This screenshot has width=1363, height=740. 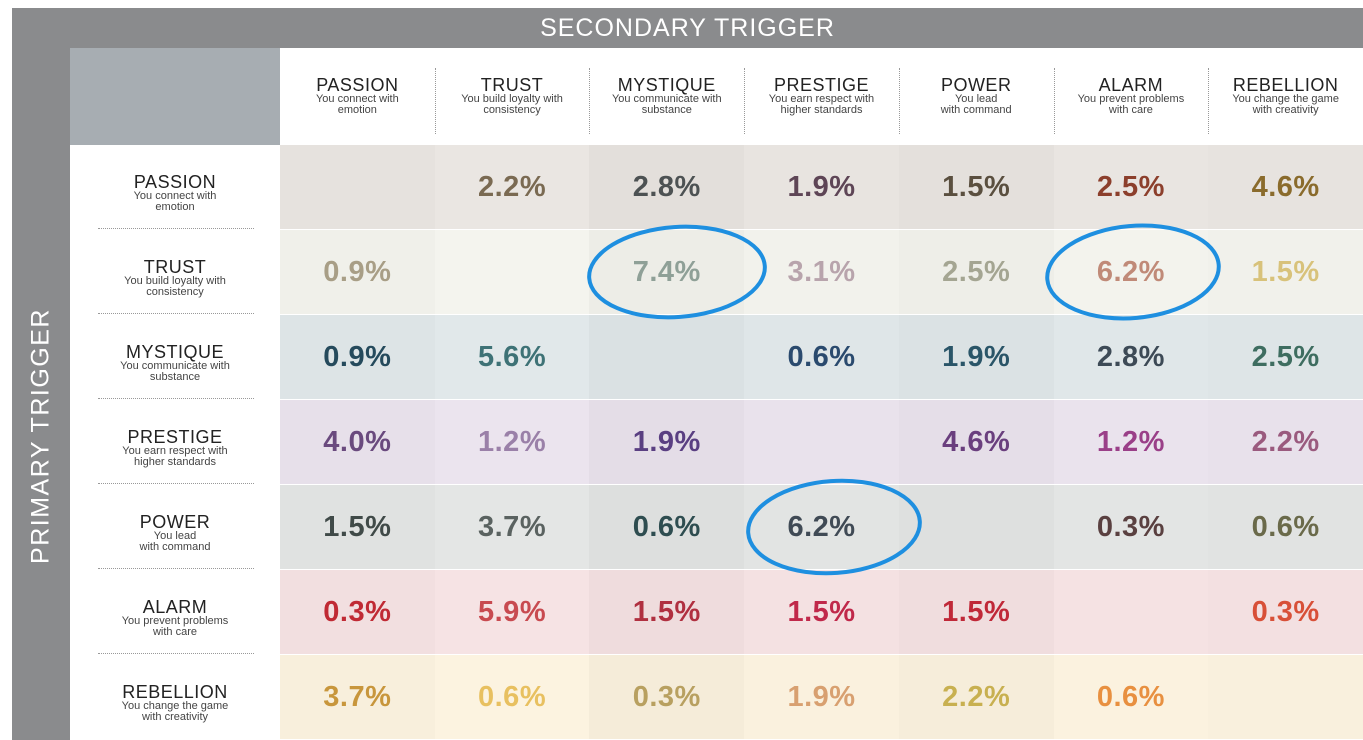 What do you see at coordinates (666, 85) in the screenshot?
I see `column-name: MYSTIQUE` at bounding box center [666, 85].